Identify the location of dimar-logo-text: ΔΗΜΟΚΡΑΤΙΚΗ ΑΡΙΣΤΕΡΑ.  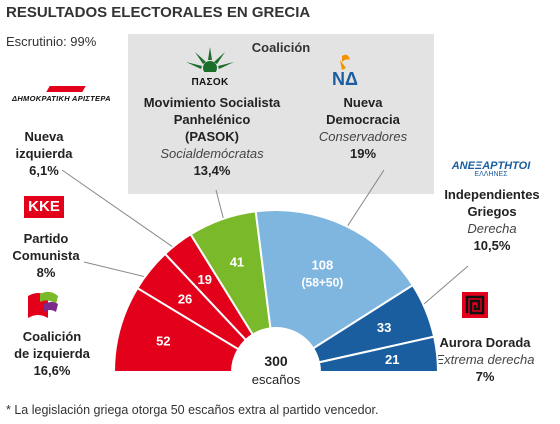
(61, 98).